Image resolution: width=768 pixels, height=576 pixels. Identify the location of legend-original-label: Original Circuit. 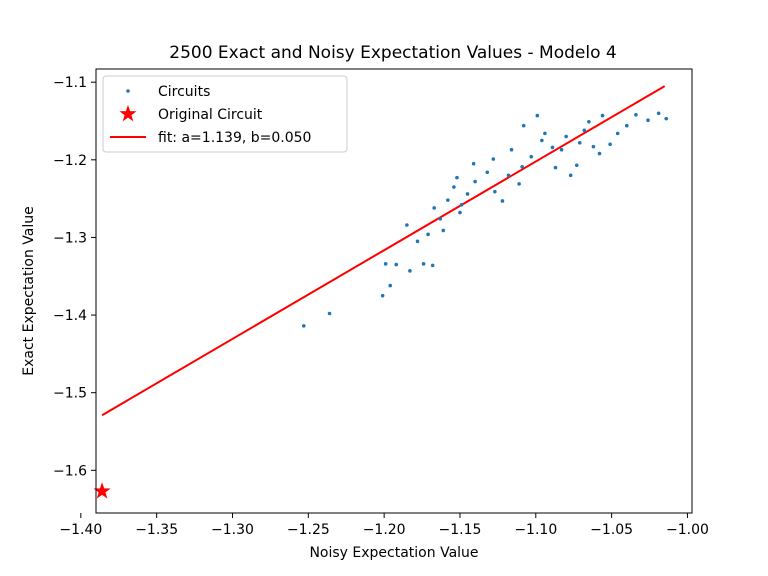
(210, 115).